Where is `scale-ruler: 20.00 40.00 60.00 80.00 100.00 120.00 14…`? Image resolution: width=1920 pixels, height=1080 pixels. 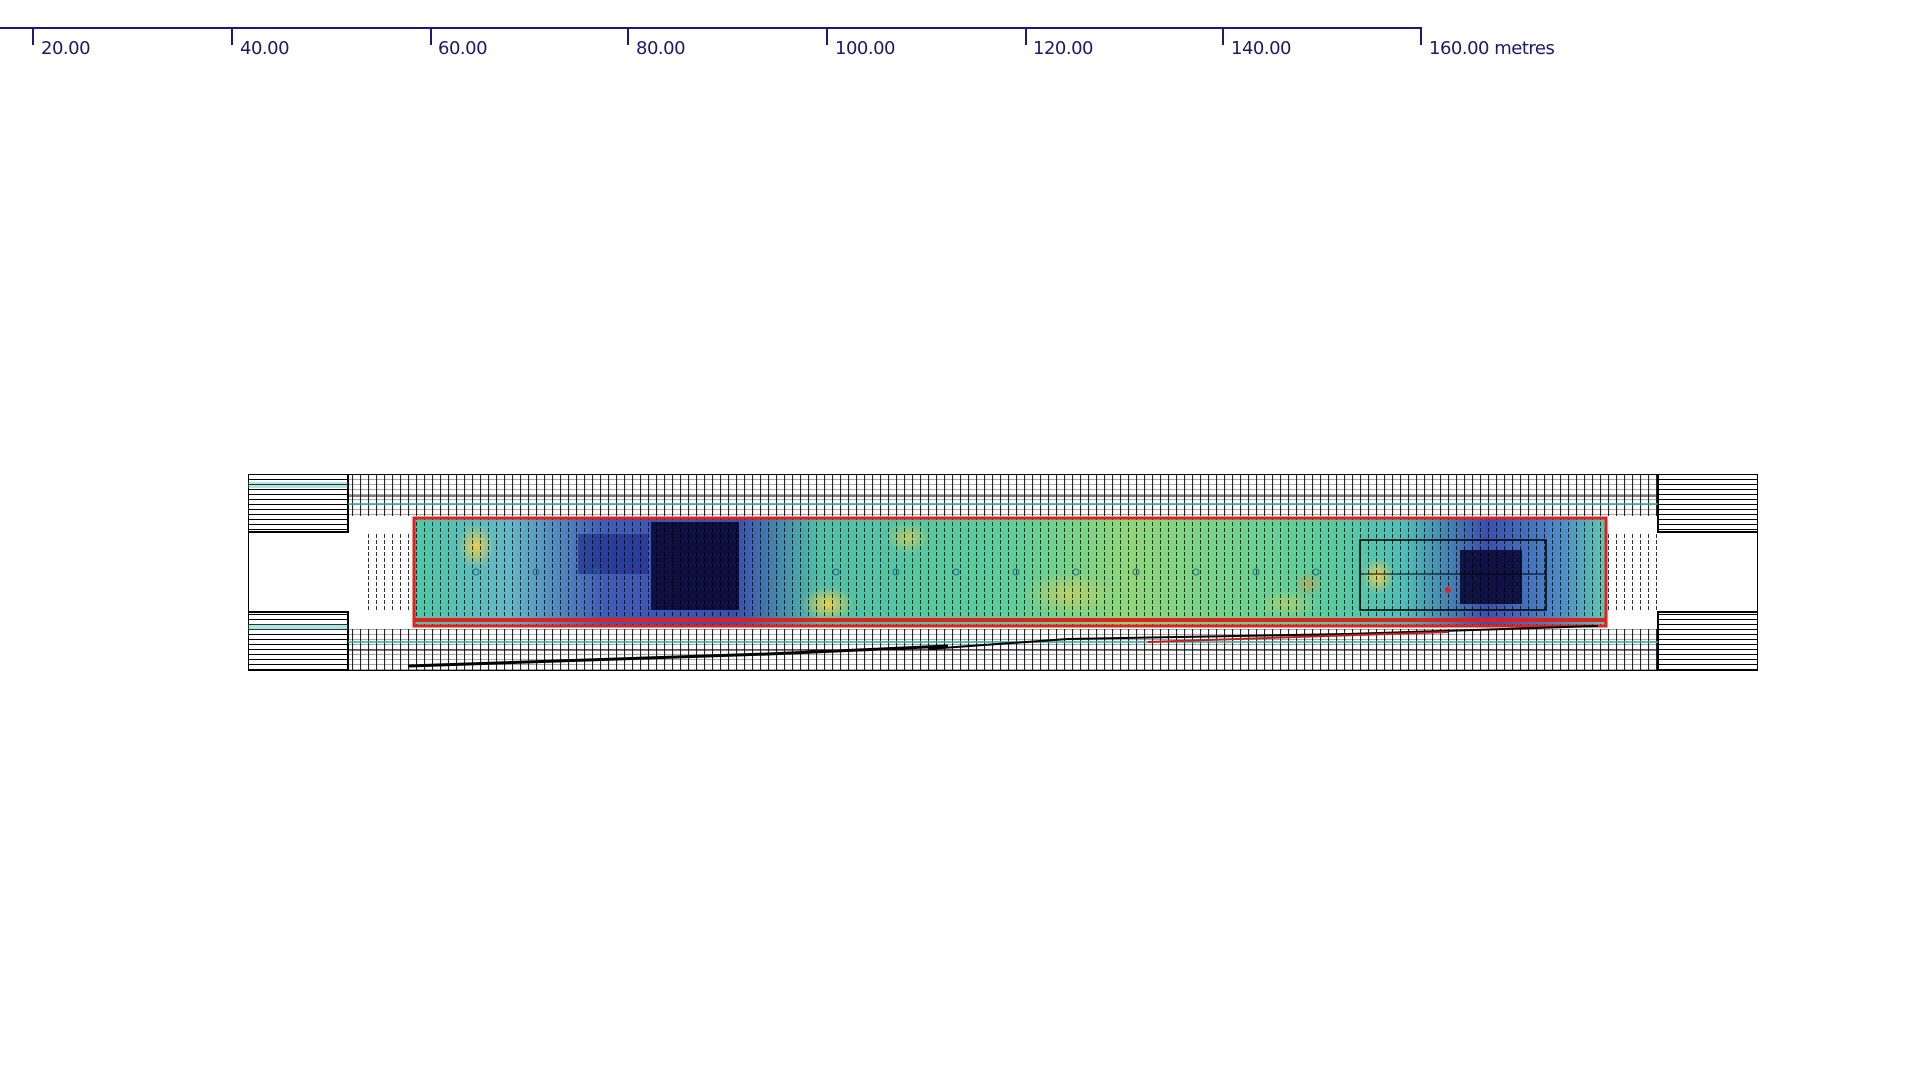 scale-ruler: 20.00 40.00 60.00 80.00 100.00 120.00 14… is located at coordinates (960, 35).